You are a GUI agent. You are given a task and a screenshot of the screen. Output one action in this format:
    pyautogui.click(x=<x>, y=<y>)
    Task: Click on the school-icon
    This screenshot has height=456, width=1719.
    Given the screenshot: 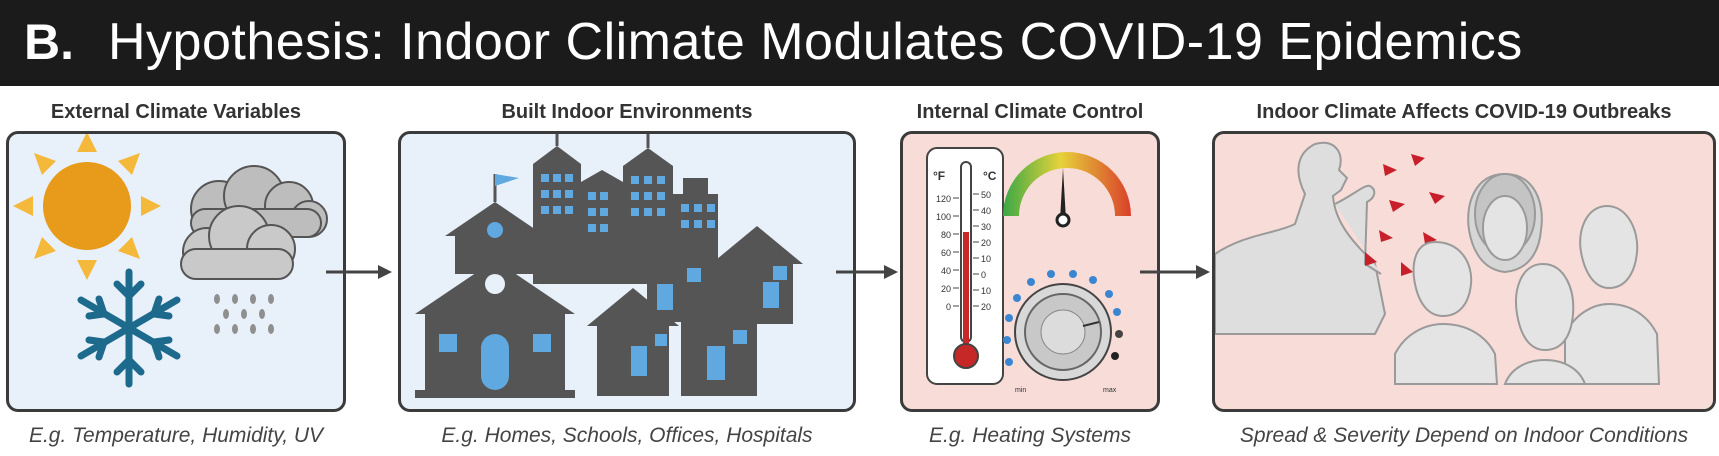 What is the action you would take?
    pyautogui.click(x=495, y=286)
    